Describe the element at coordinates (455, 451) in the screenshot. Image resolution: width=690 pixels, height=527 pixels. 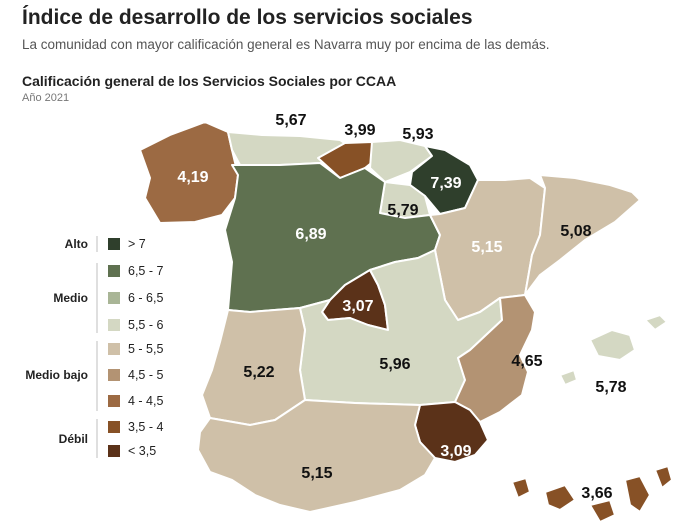
I see `value-murcia: 3,09` at that location.